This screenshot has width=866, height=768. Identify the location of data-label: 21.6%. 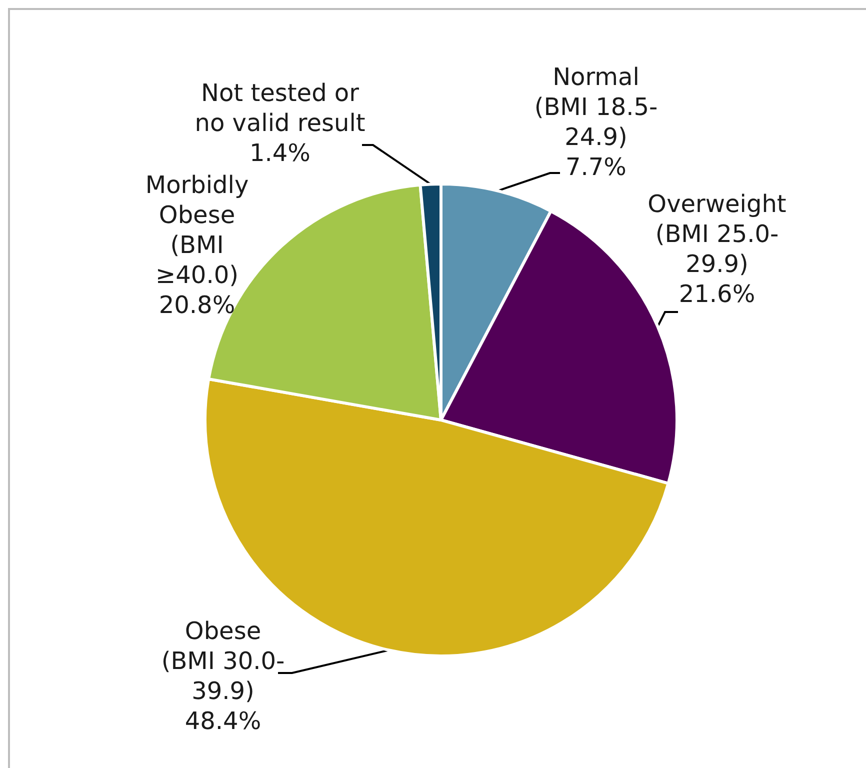
(717, 294).